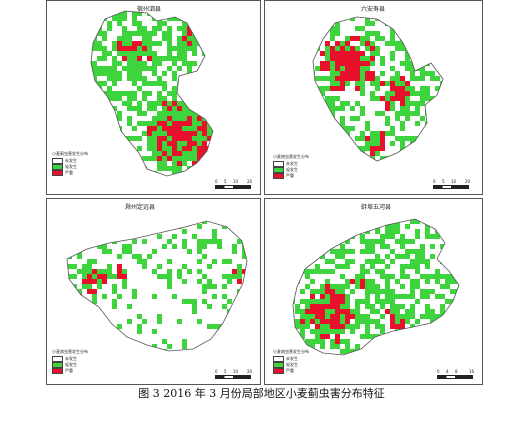 The width and height of the screenshot is (523, 430). I want to click on map-legend: 小麦病虫害发生分布 未发生 轻发生 严重, so click(291, 361).